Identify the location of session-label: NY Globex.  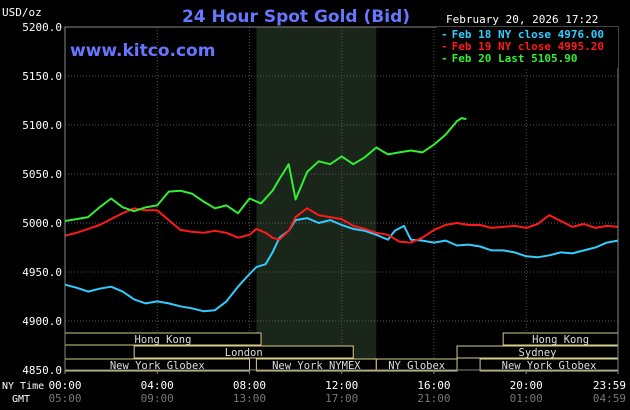
(416, 366).